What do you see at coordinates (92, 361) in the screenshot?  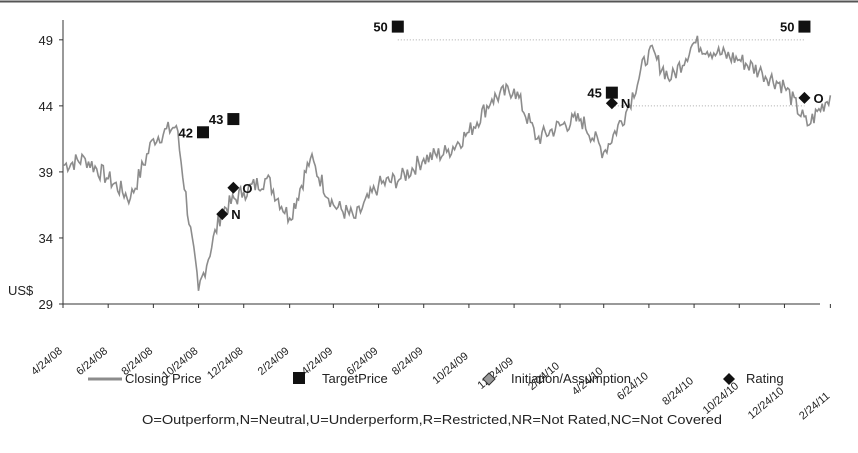 I see `x-tick-label: 6/24/08` at bounding box center [92, 361].